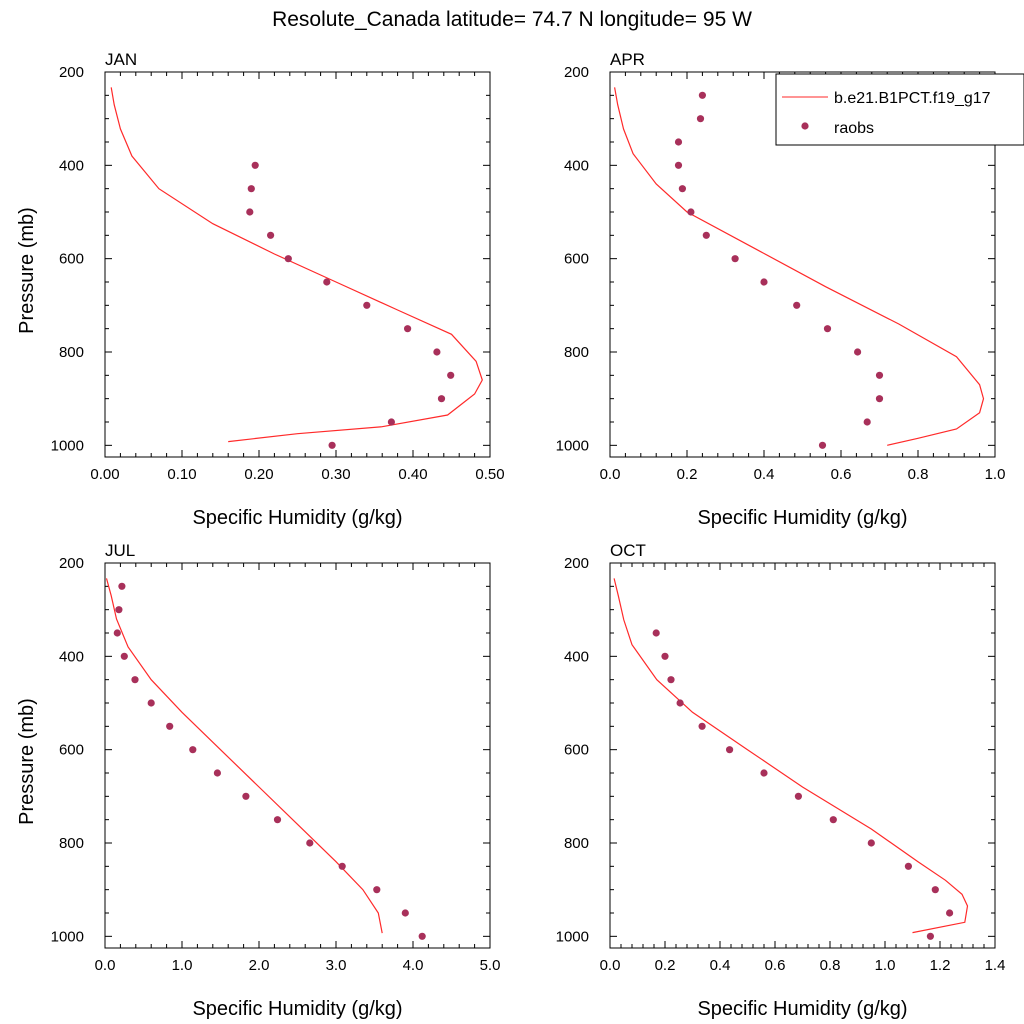 This screenshot has width=1024, height=1024. What do you see at coordinates (854, 128) in the screenshot?
I see `legend-obs-label: raobs` at bounding box center [854, 128].